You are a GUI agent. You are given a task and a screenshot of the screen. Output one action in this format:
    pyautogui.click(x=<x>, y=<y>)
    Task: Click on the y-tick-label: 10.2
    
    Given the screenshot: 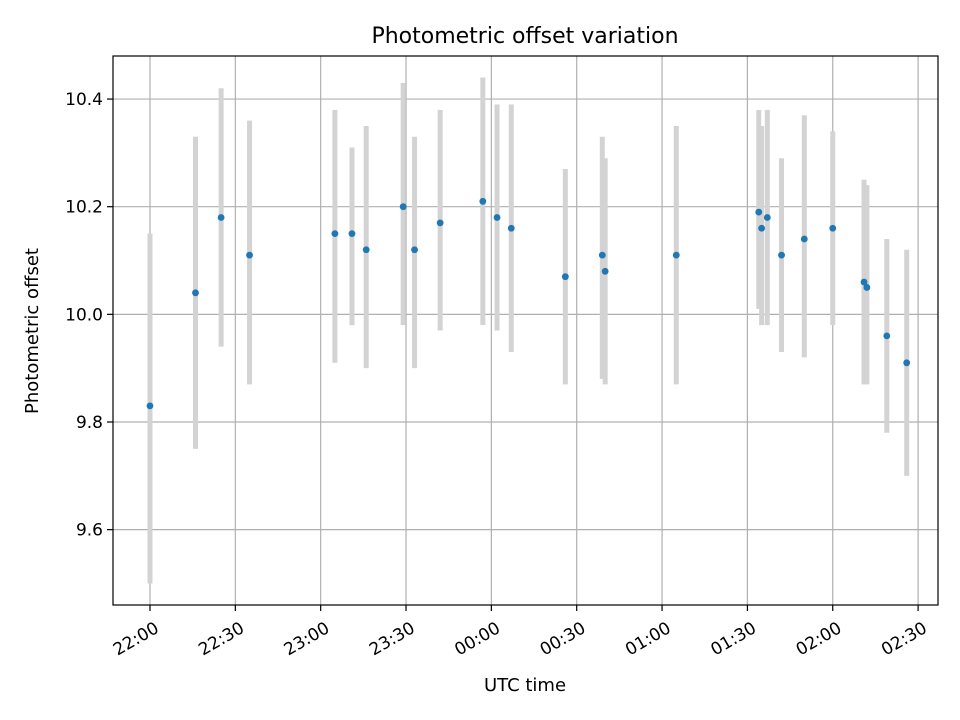 What is the action you would take?
    pyautogui.click(x=84, y=208)
    